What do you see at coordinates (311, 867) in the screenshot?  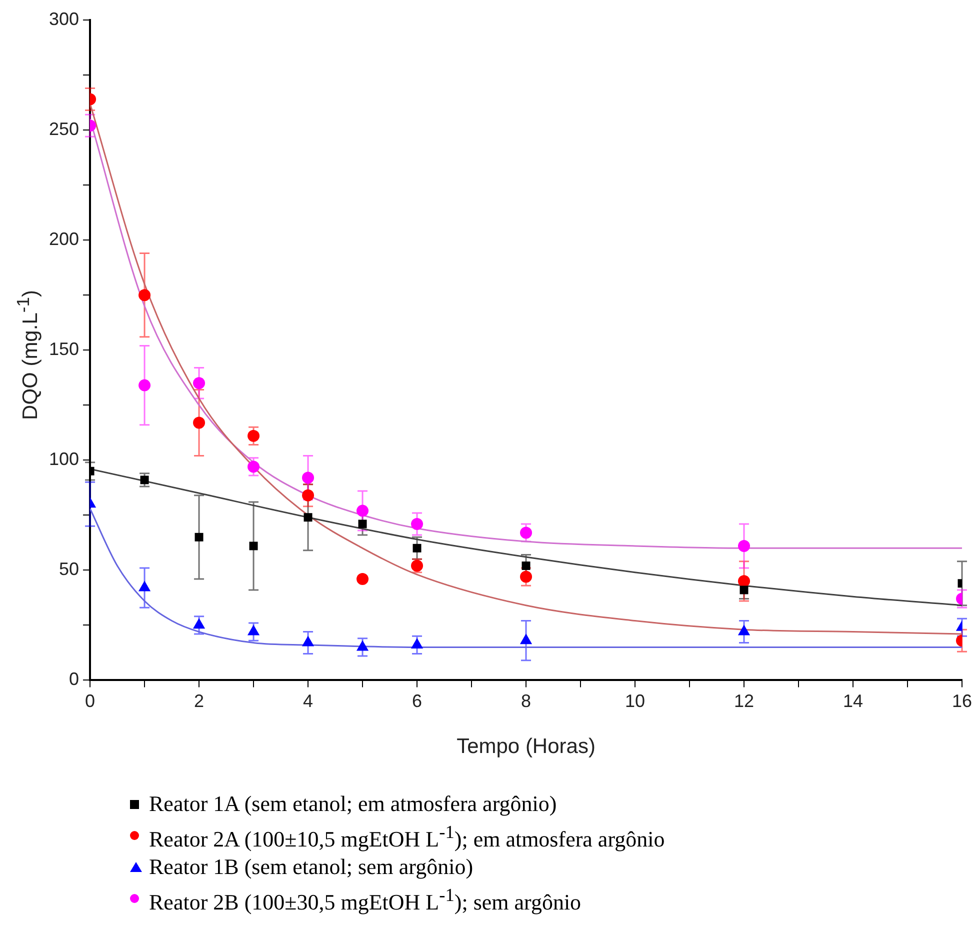 I see `legend-label: Reator 1B (sem etanol; sem argônio)` at bounding box center [311, 867].